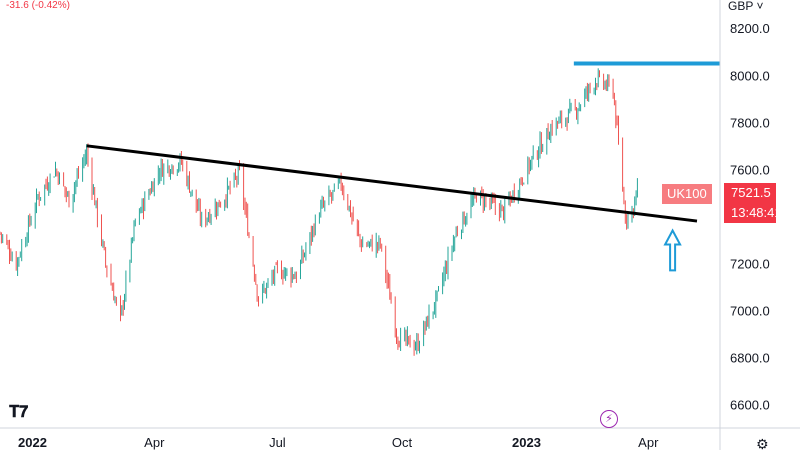 The height and width of the screenshot is (453, 800). What do you see at coordinates (672, 250) in the screenshot?
I see `up-arrow-icon` at bounding box center [672, 250].